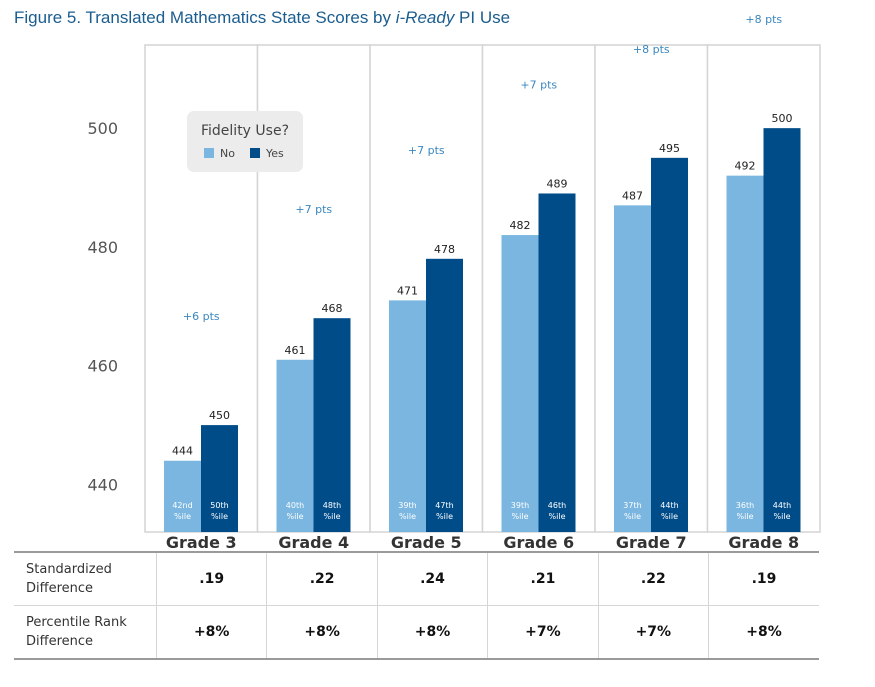 This screenshot has height=687, width=875. I want to click on percentile-label: 48th, so click(332, 505).